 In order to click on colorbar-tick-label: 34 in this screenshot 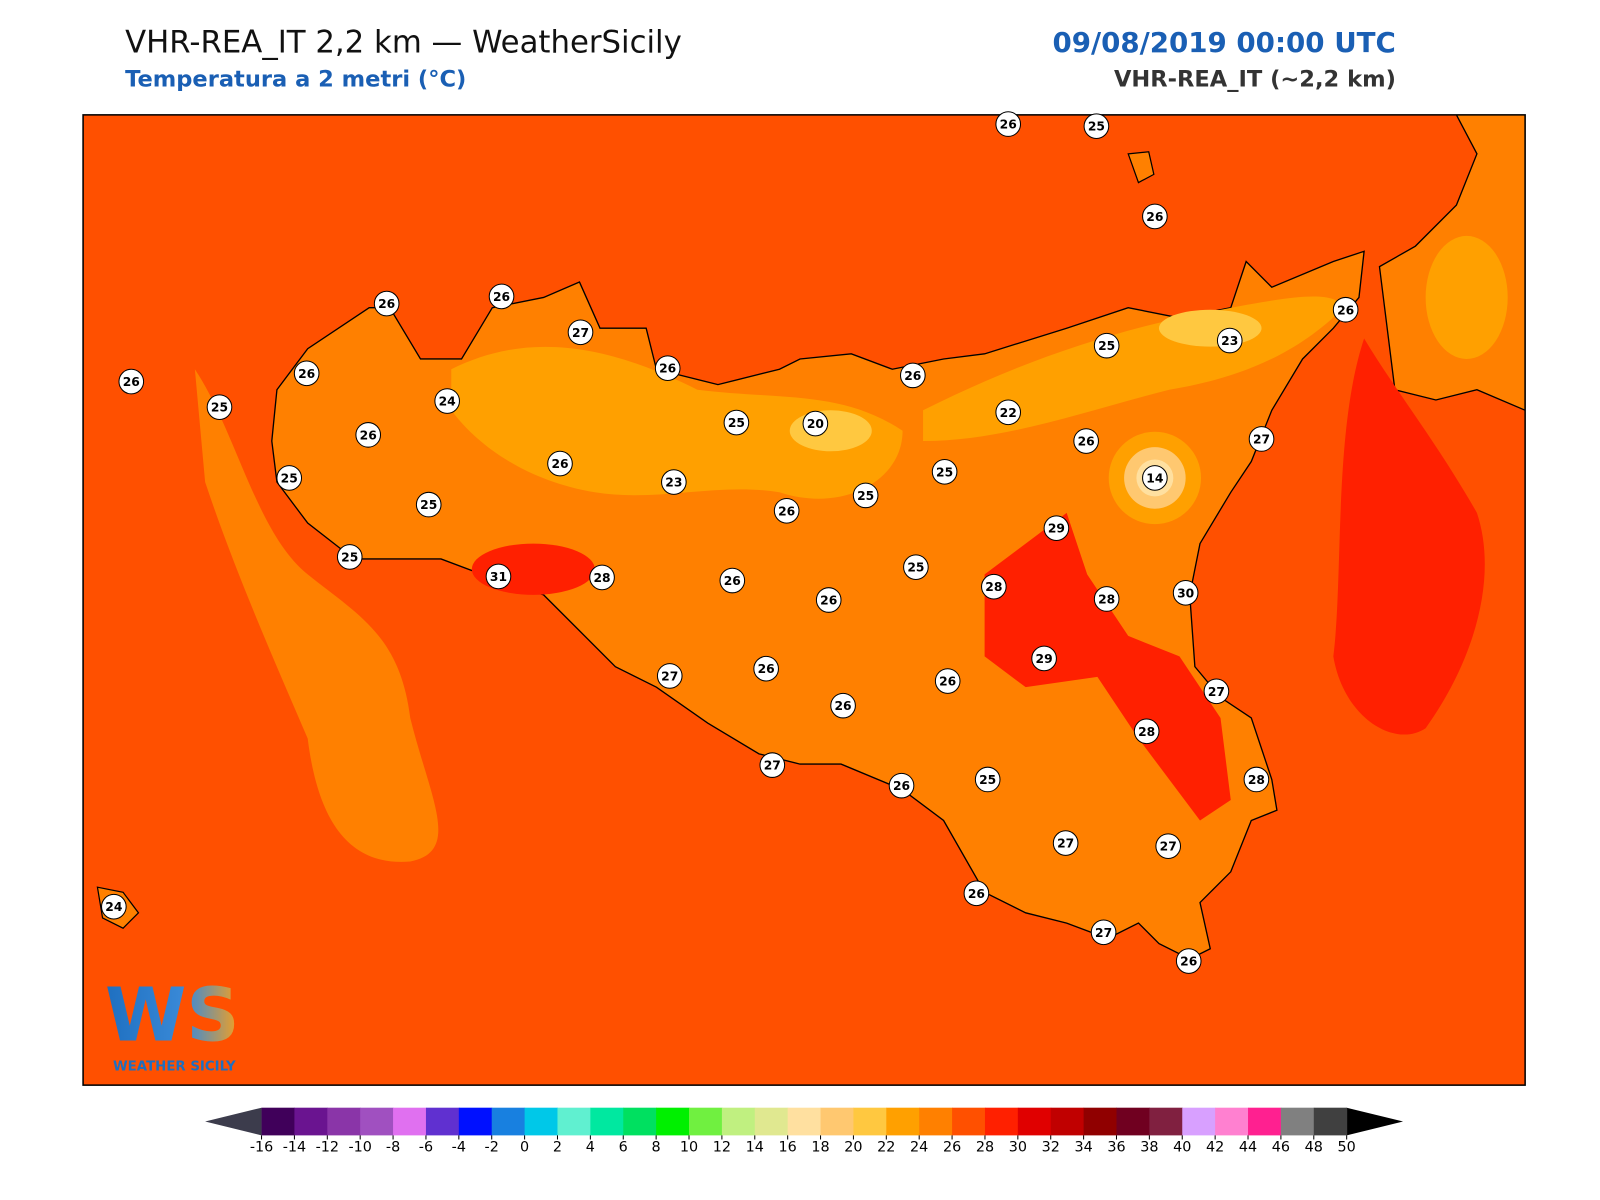, I will do `click(1083, 1148)`.